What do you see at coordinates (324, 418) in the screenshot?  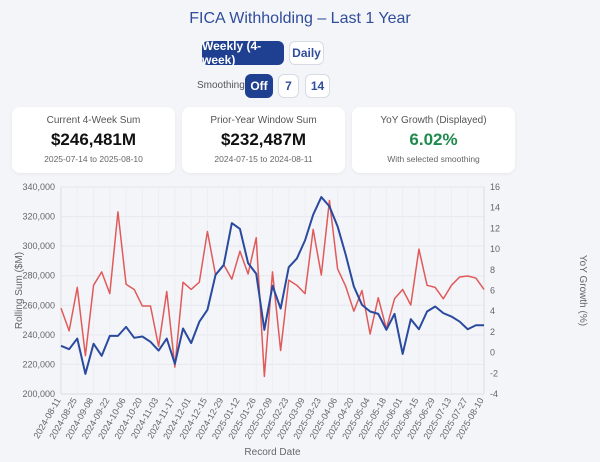 I see `x-tick-label: 2025-04-06` at bounding box center [324, 418].